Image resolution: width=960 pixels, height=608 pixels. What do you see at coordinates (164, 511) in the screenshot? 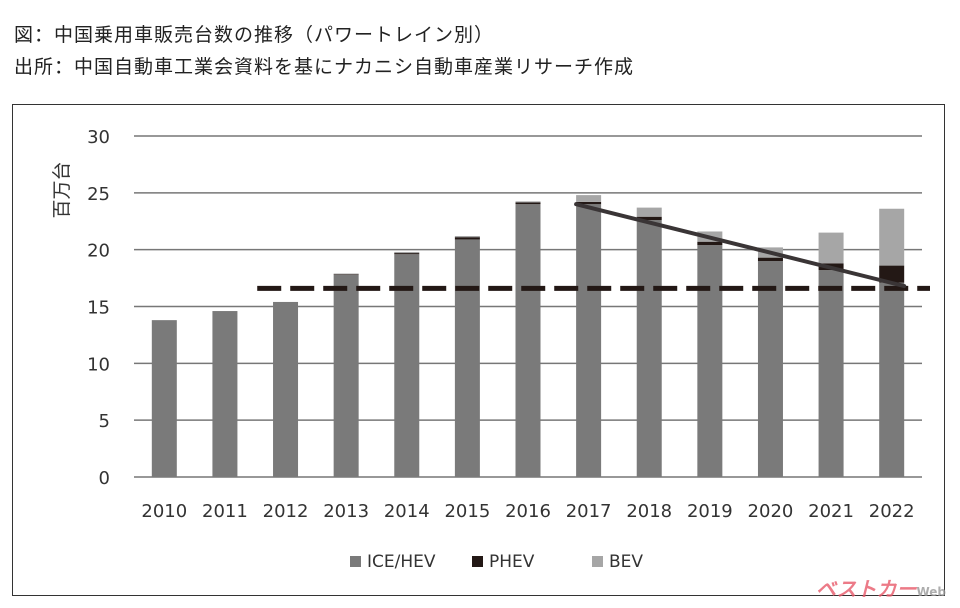
I see `x-tick-label: 2010` at bounding box center [164, 511].